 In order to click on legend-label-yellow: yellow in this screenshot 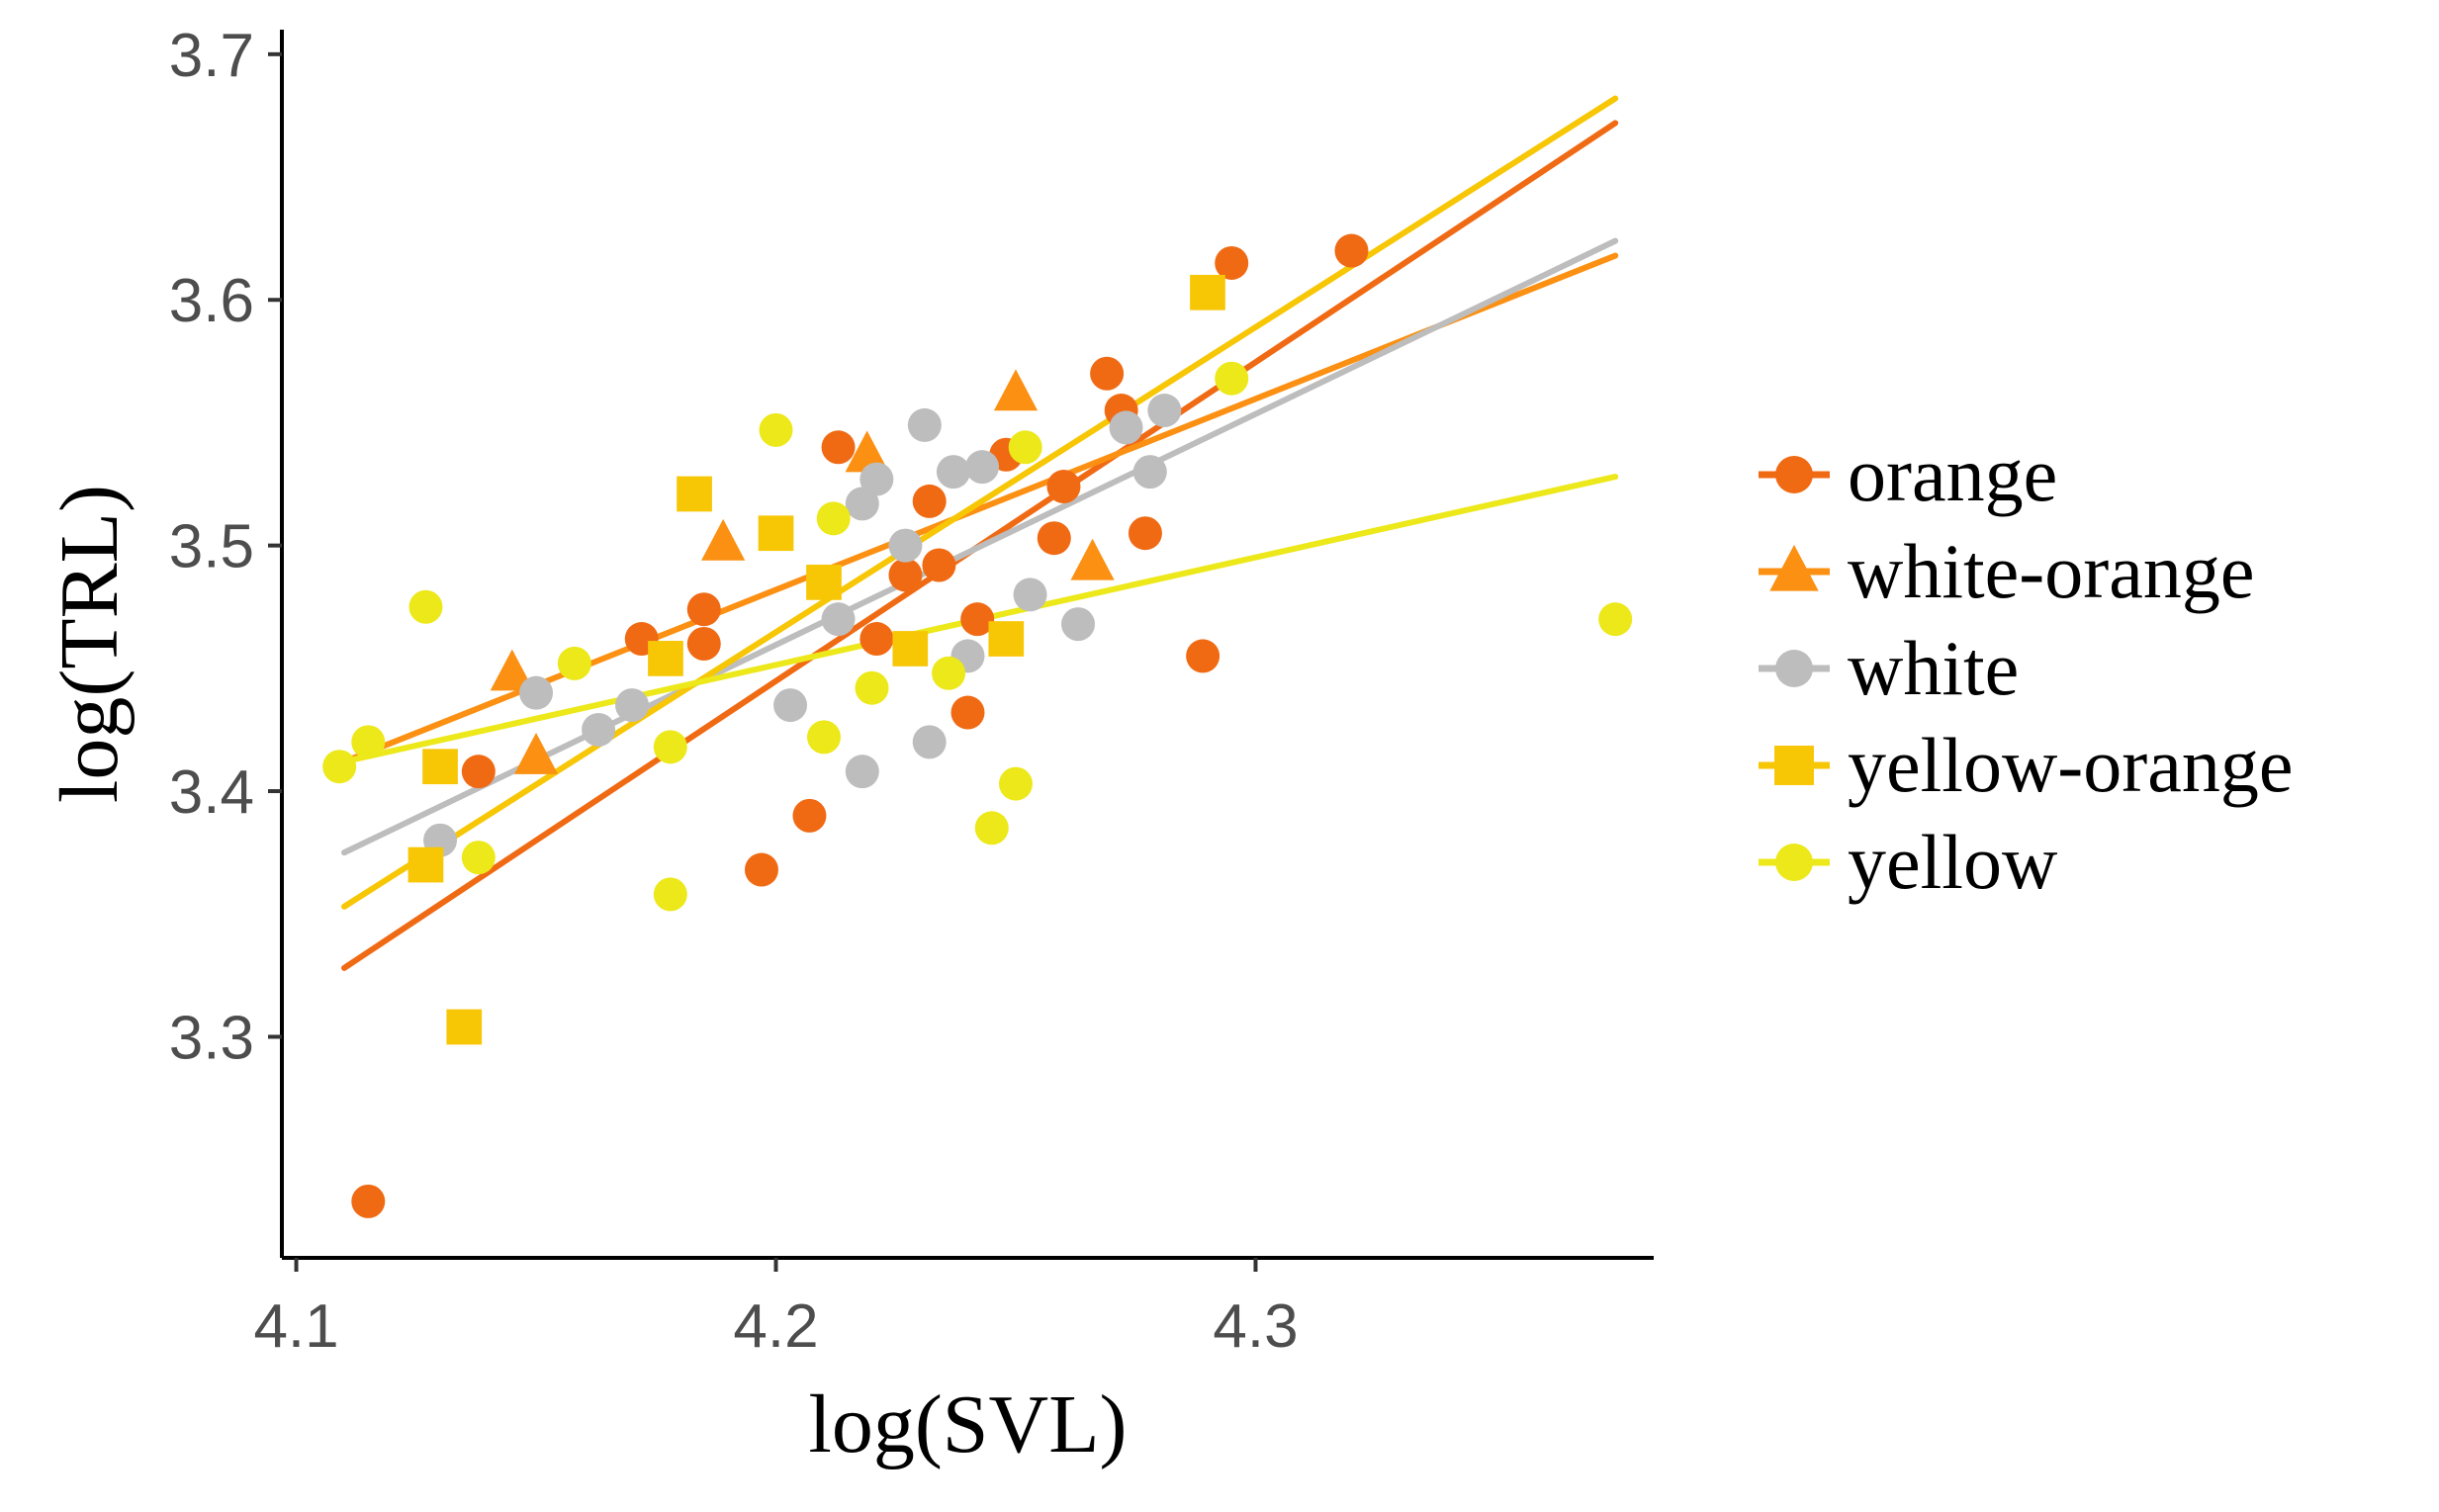, I will do `click(1953, 862)`.